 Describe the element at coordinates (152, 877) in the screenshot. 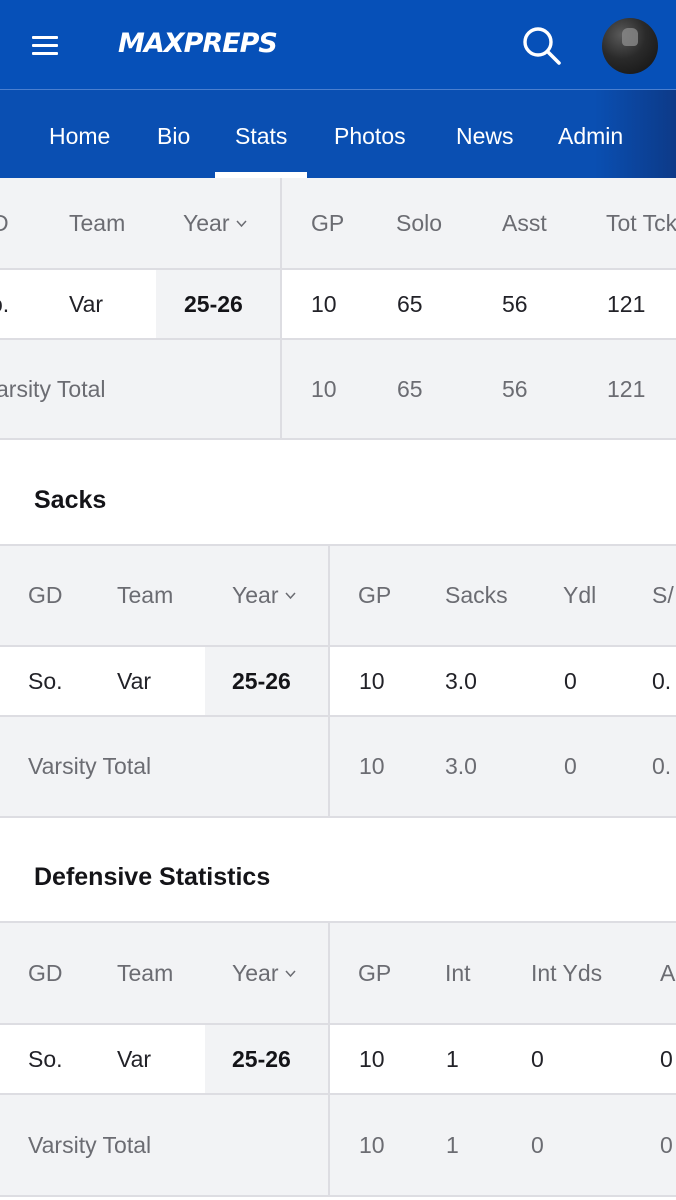

I see `section-title-defensive-statistics: Defensive Statistics` at that location.